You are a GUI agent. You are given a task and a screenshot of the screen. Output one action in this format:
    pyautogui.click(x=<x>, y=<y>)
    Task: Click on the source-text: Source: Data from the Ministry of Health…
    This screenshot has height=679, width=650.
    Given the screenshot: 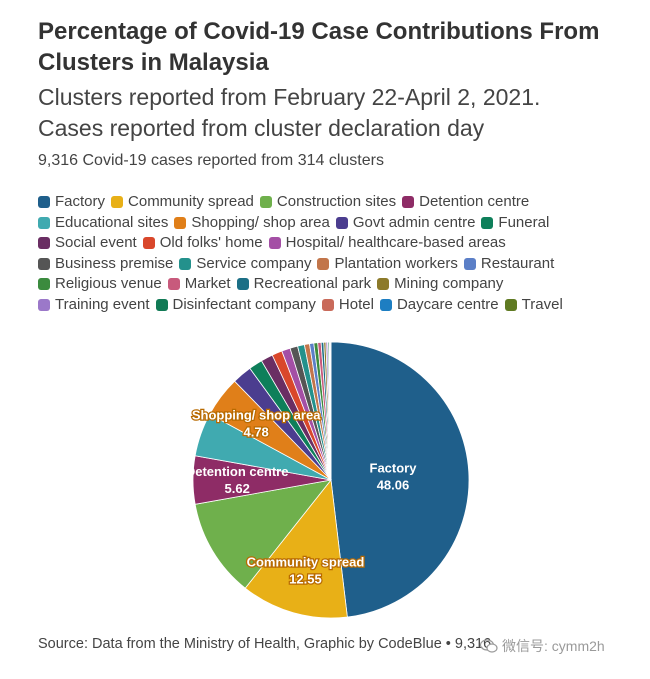 What is the action you would take?
    pyautogui.click(x=240, y=644)
    